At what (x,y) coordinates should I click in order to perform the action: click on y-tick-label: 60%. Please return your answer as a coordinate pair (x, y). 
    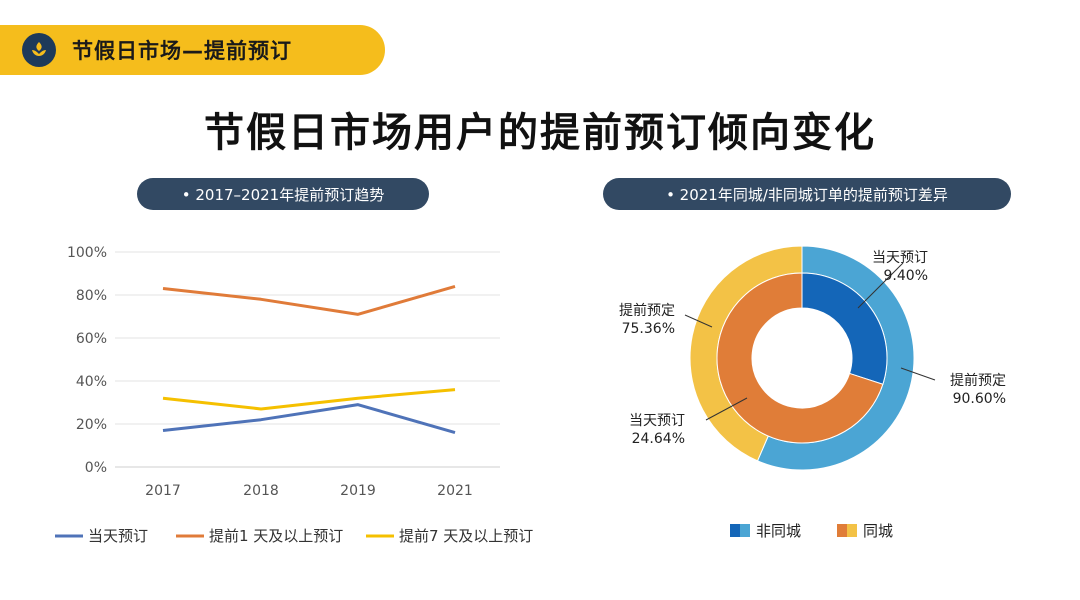
    Looking at the image, I should click on (91, 339).